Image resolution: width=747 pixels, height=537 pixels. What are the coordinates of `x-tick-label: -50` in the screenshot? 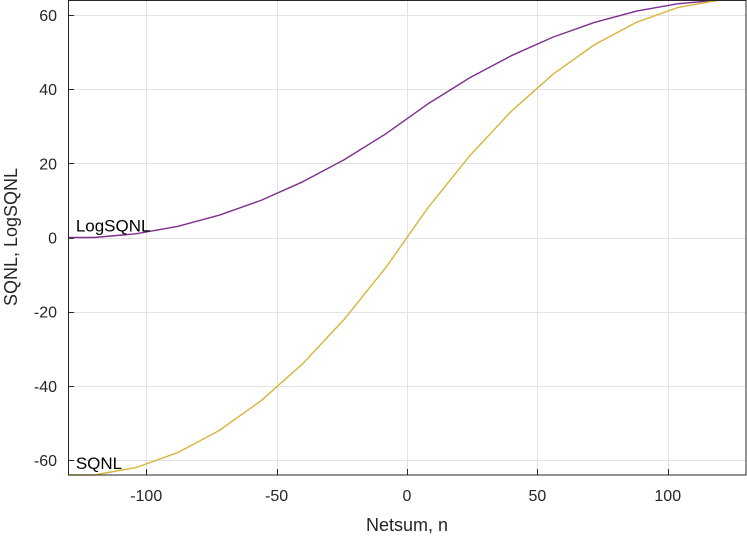 It's located at (276, 496).